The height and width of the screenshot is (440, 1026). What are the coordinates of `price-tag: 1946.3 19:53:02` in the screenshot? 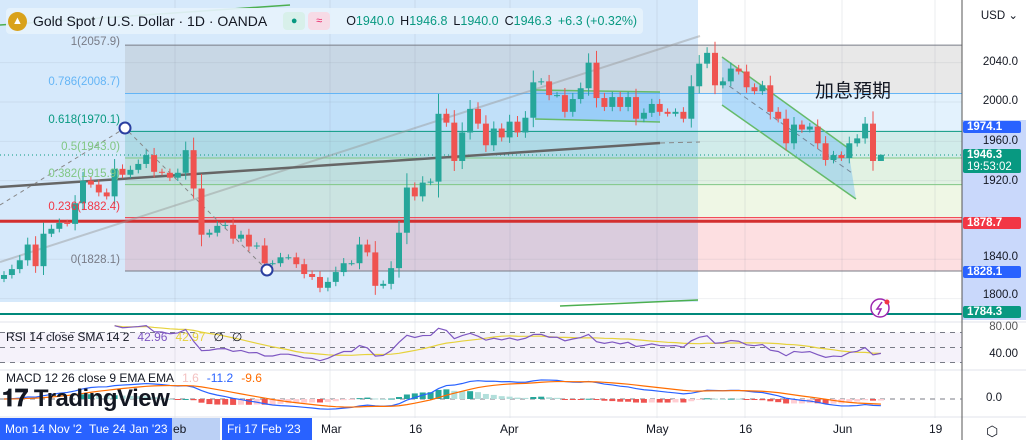 It's located at (992, 161).